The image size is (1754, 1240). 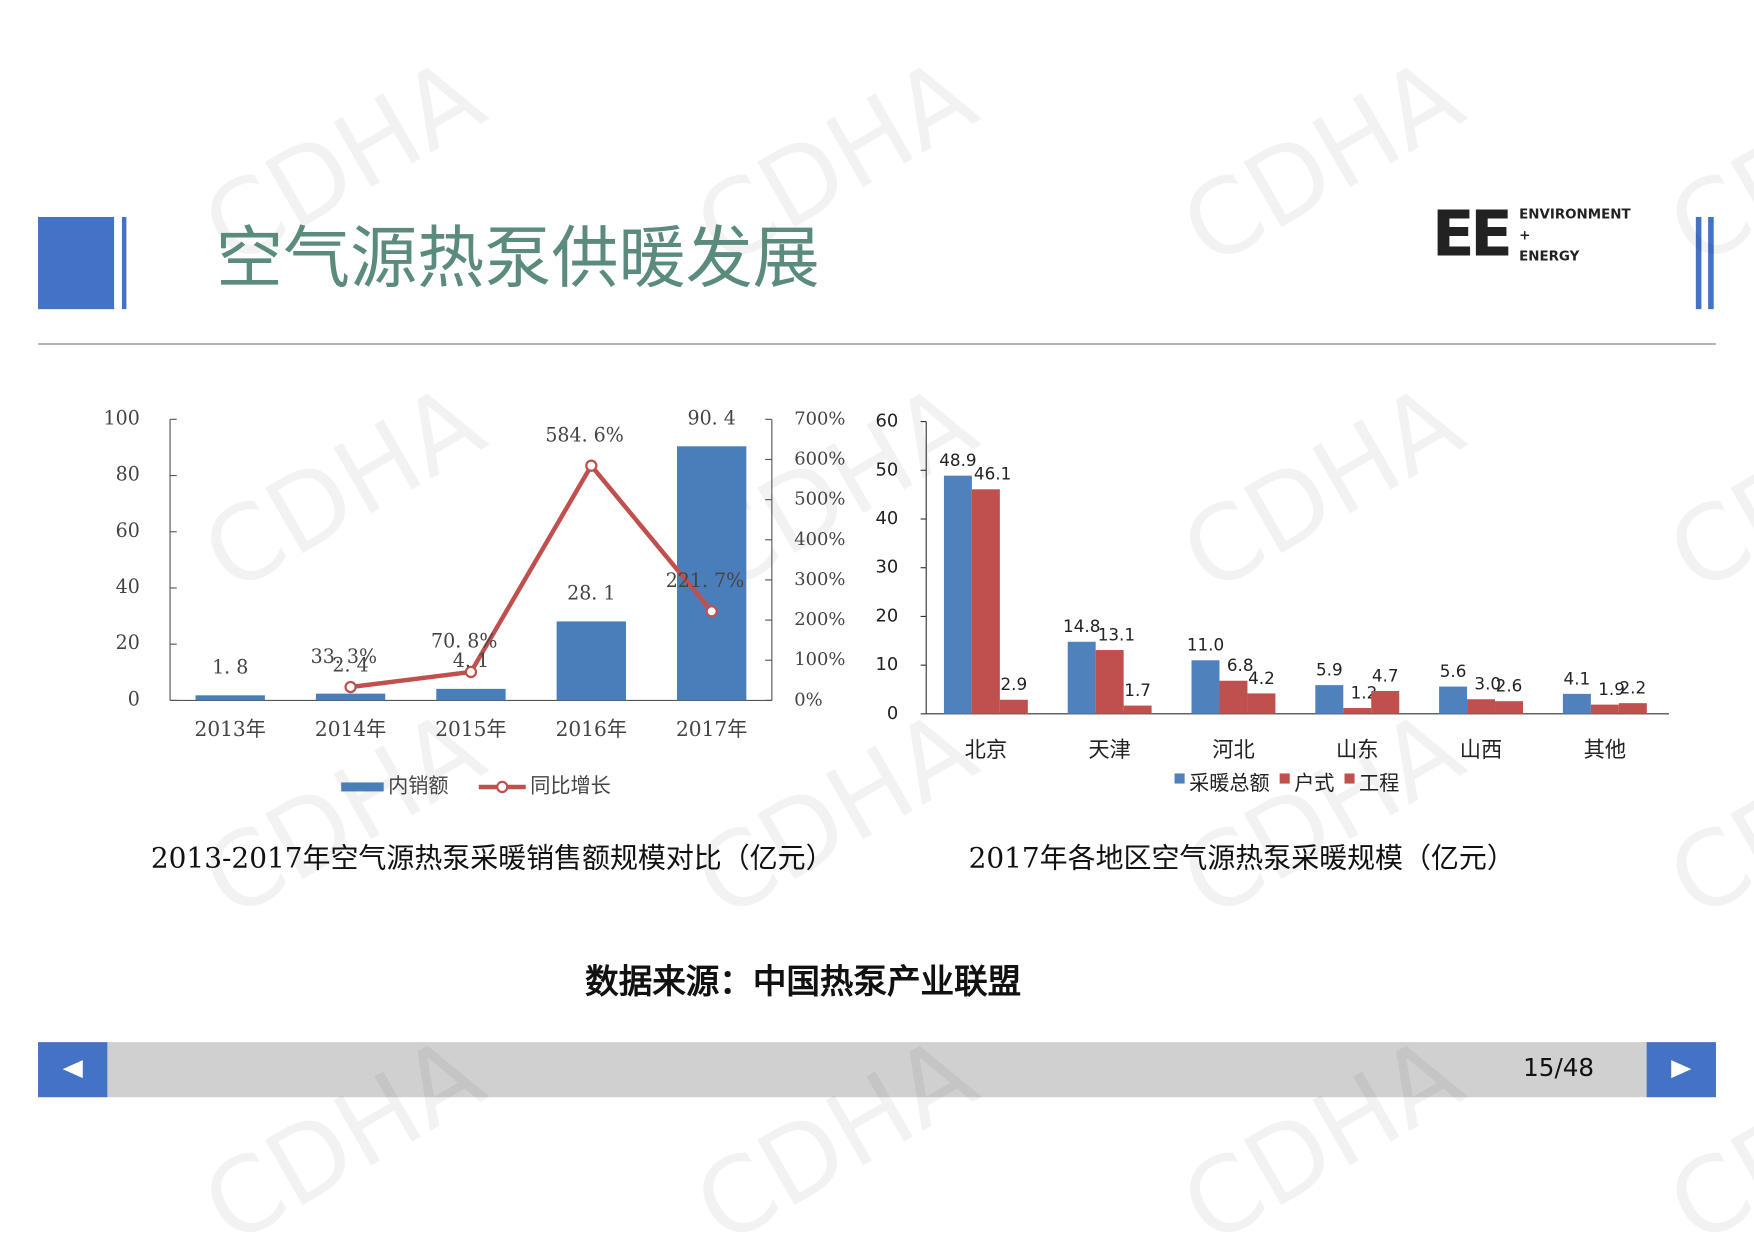 I want to click on legend-label: 采暖总额, so click(x=1229, y=783).